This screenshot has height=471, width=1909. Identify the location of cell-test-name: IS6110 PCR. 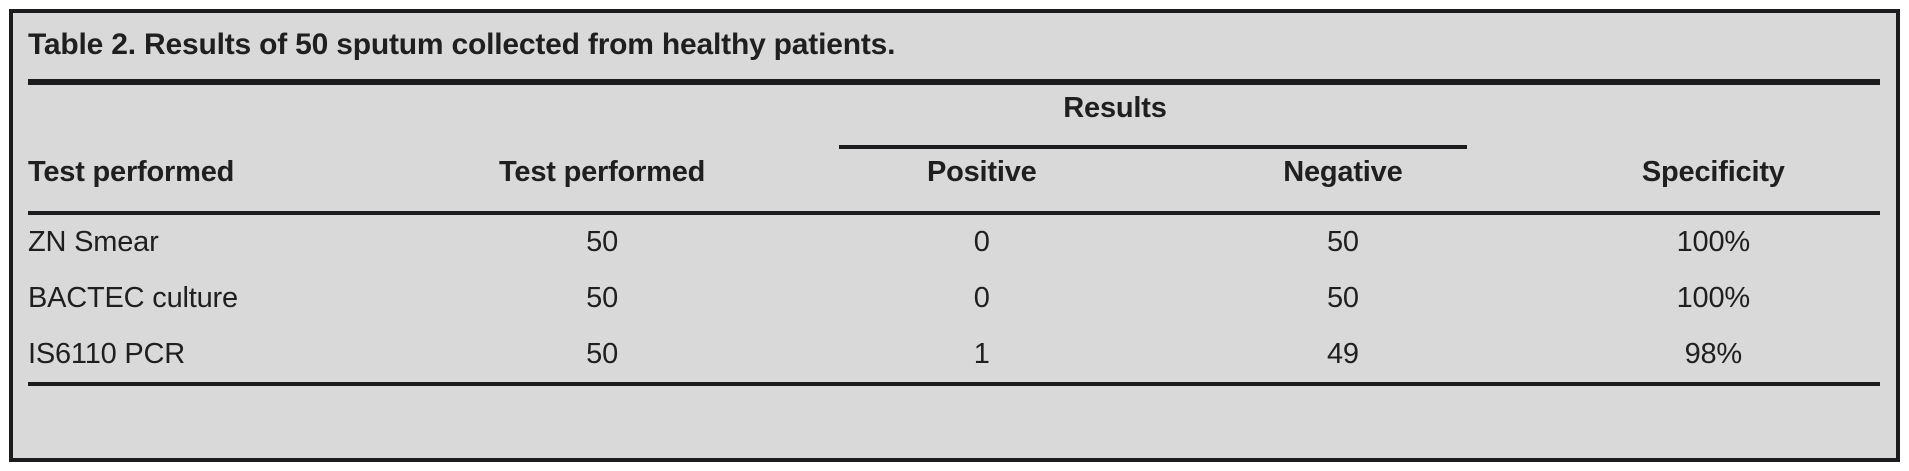
(204, 356).